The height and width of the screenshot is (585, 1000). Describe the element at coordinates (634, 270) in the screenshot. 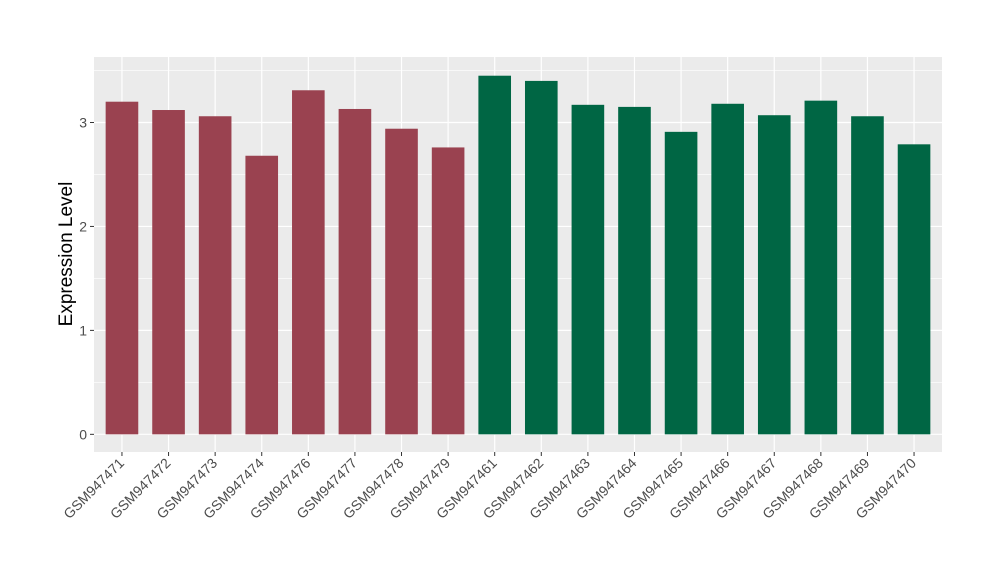

I see `bar-GSM947464` at that location.